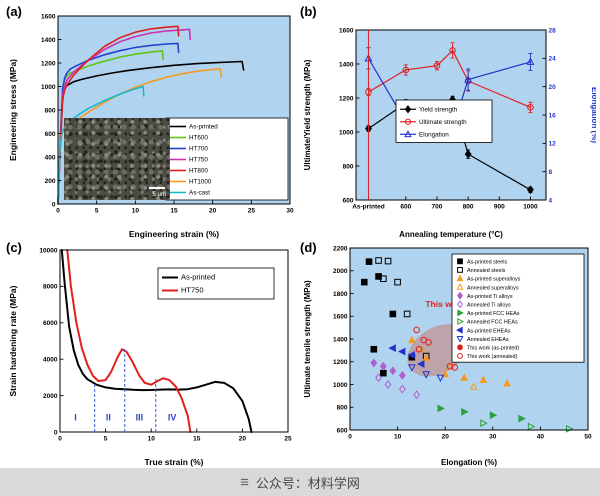 The image size is (600, 496). What do you see at coordinates (117, 159) in the screenshot?
I see `sem-inset-image: 5 μm` at bounding box center [117, 159].